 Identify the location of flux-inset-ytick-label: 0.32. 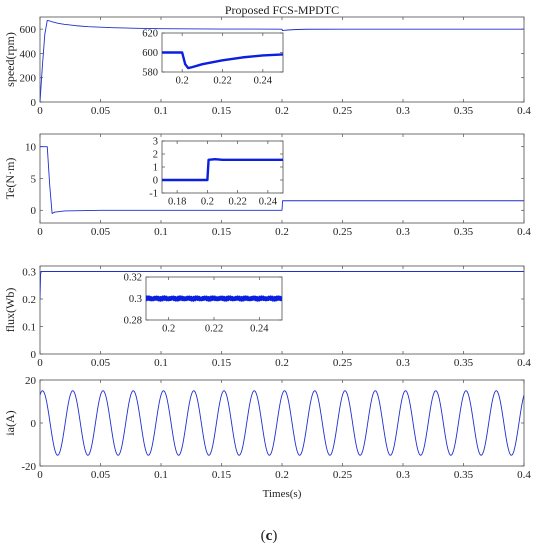
(133, 278).